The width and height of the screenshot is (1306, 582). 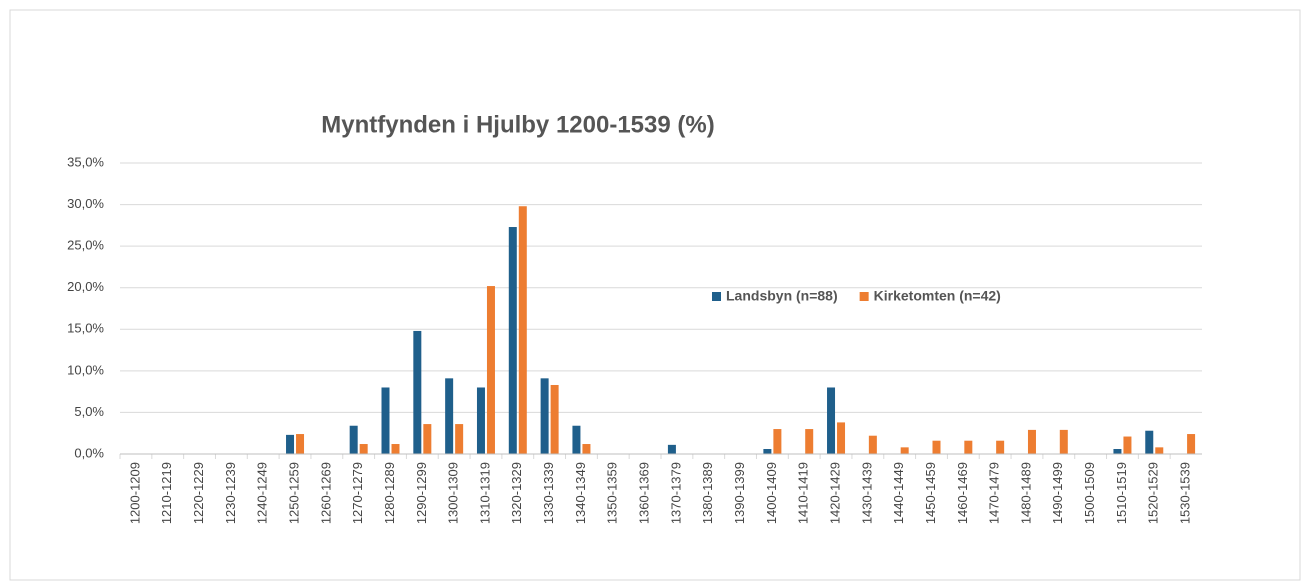 What do you see at coordinates (782, 296) in the screenshot?
I see `legend-label: Landsbyn (n=88)` at bounding box center [782, 296].